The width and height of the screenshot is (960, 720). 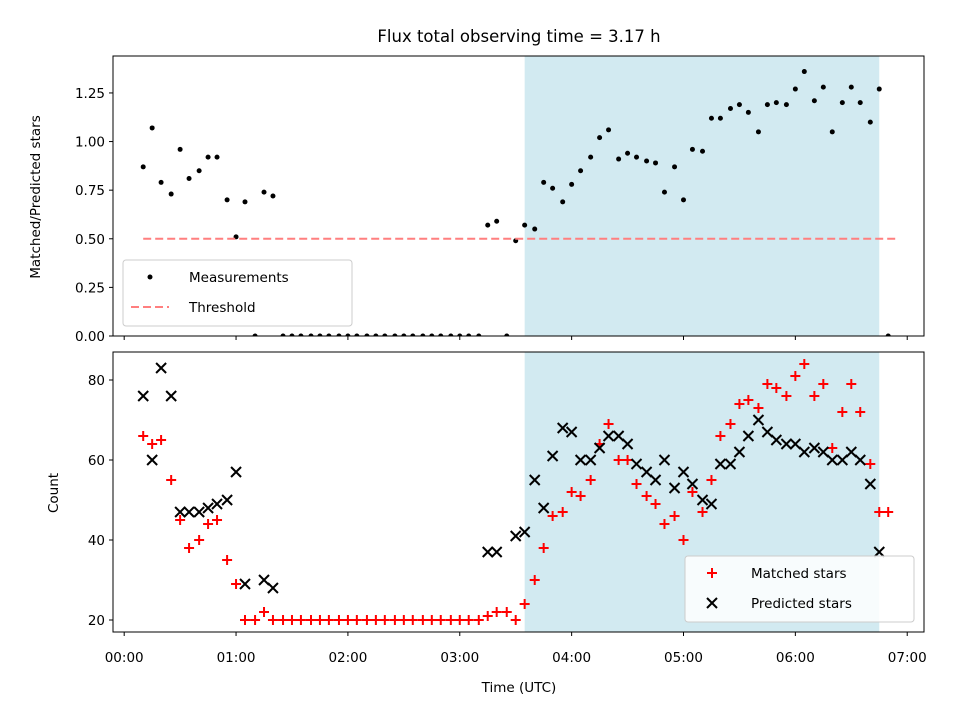 I want to click on legend-box, so click(x=237, y=293).